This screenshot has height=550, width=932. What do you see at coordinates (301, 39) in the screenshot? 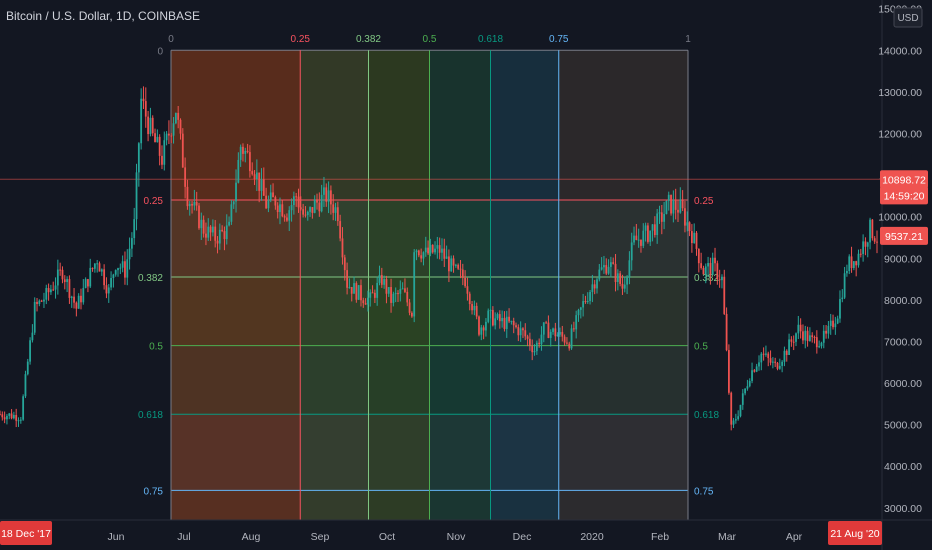
I see `fib-time-level-label: 0.25` at bounding box center [301, 39].